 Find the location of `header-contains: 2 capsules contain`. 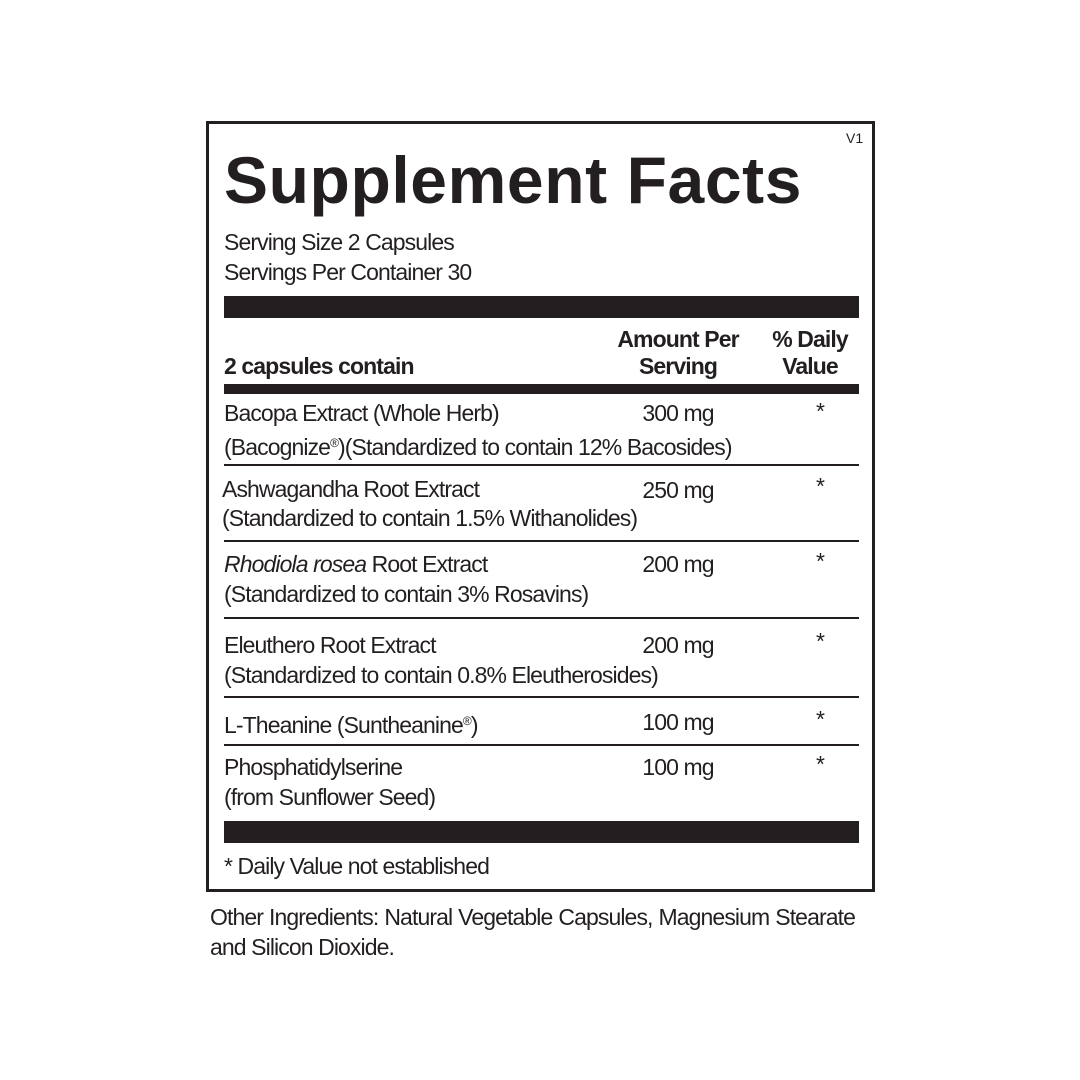

header-contains: 2 capsules contain is located at coordinates (319, 366).